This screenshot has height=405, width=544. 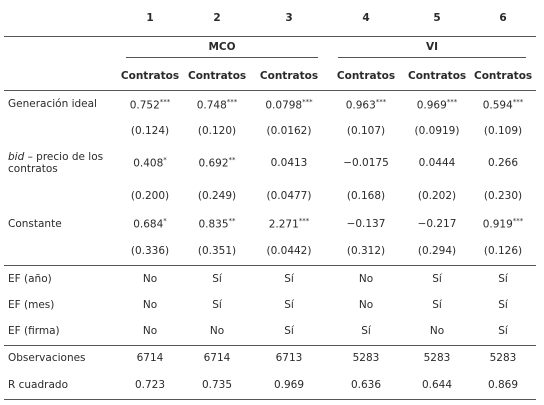 I want to click on coefficient-cell: 0.835**, so click(x=217, y=223).